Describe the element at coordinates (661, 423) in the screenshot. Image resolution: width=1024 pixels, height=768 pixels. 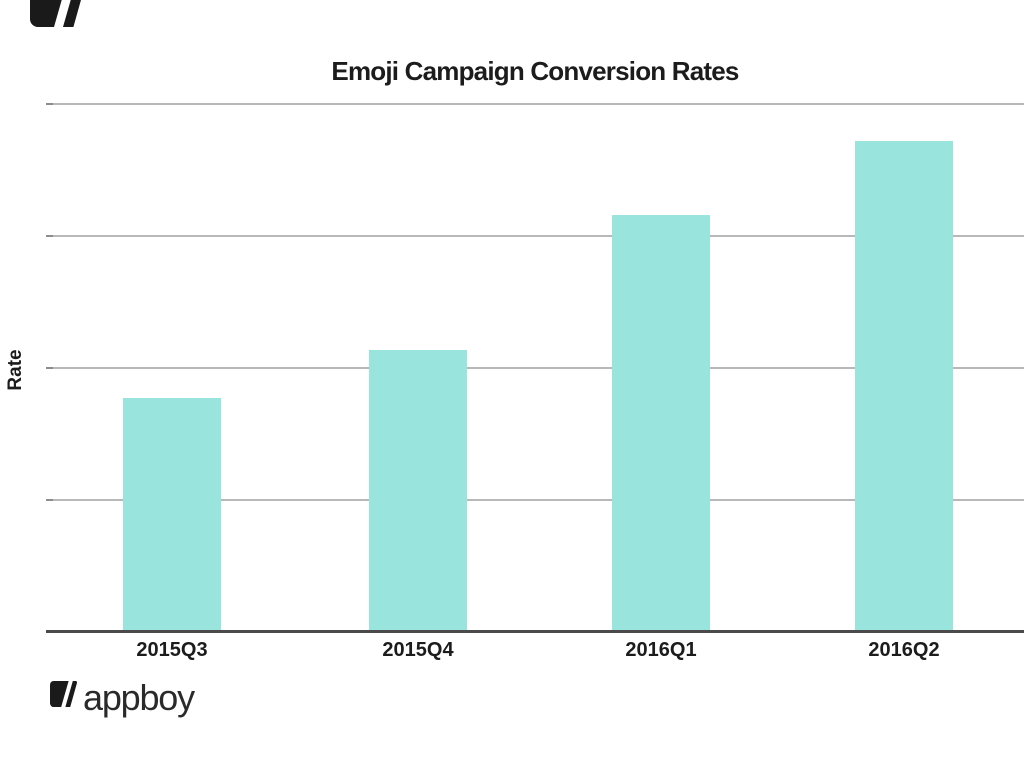
I see `bar-2016Q1` at that location.